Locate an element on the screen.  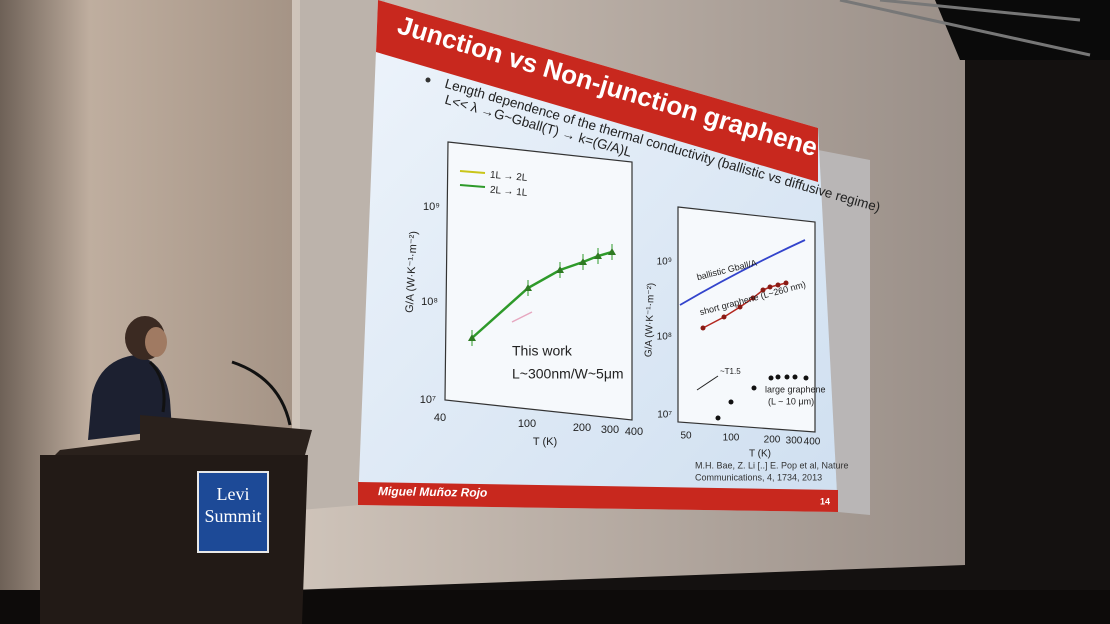
left-plot-data is located at coordinates (542, 295).